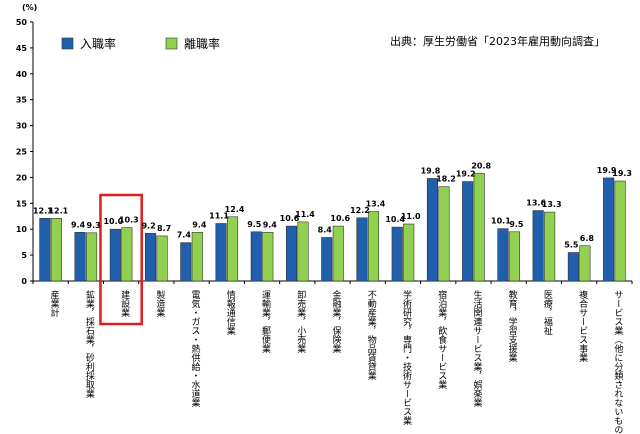 This screenshot has width=640, height=434. Describe the element at coordinates (411, 216) in the screenshot. I see `data-label-separation: 11.0` at that location.